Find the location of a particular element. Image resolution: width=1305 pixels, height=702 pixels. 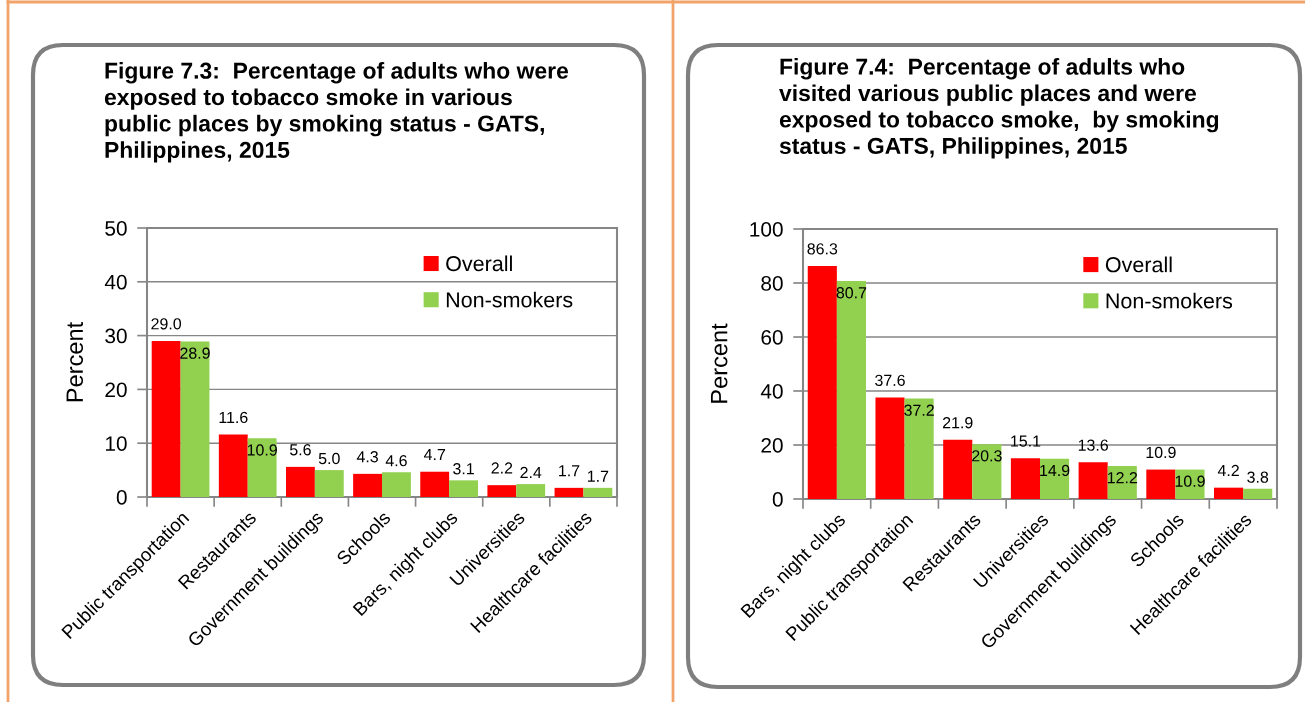

data-label: 5.6 is located at coordinates (300, 450).